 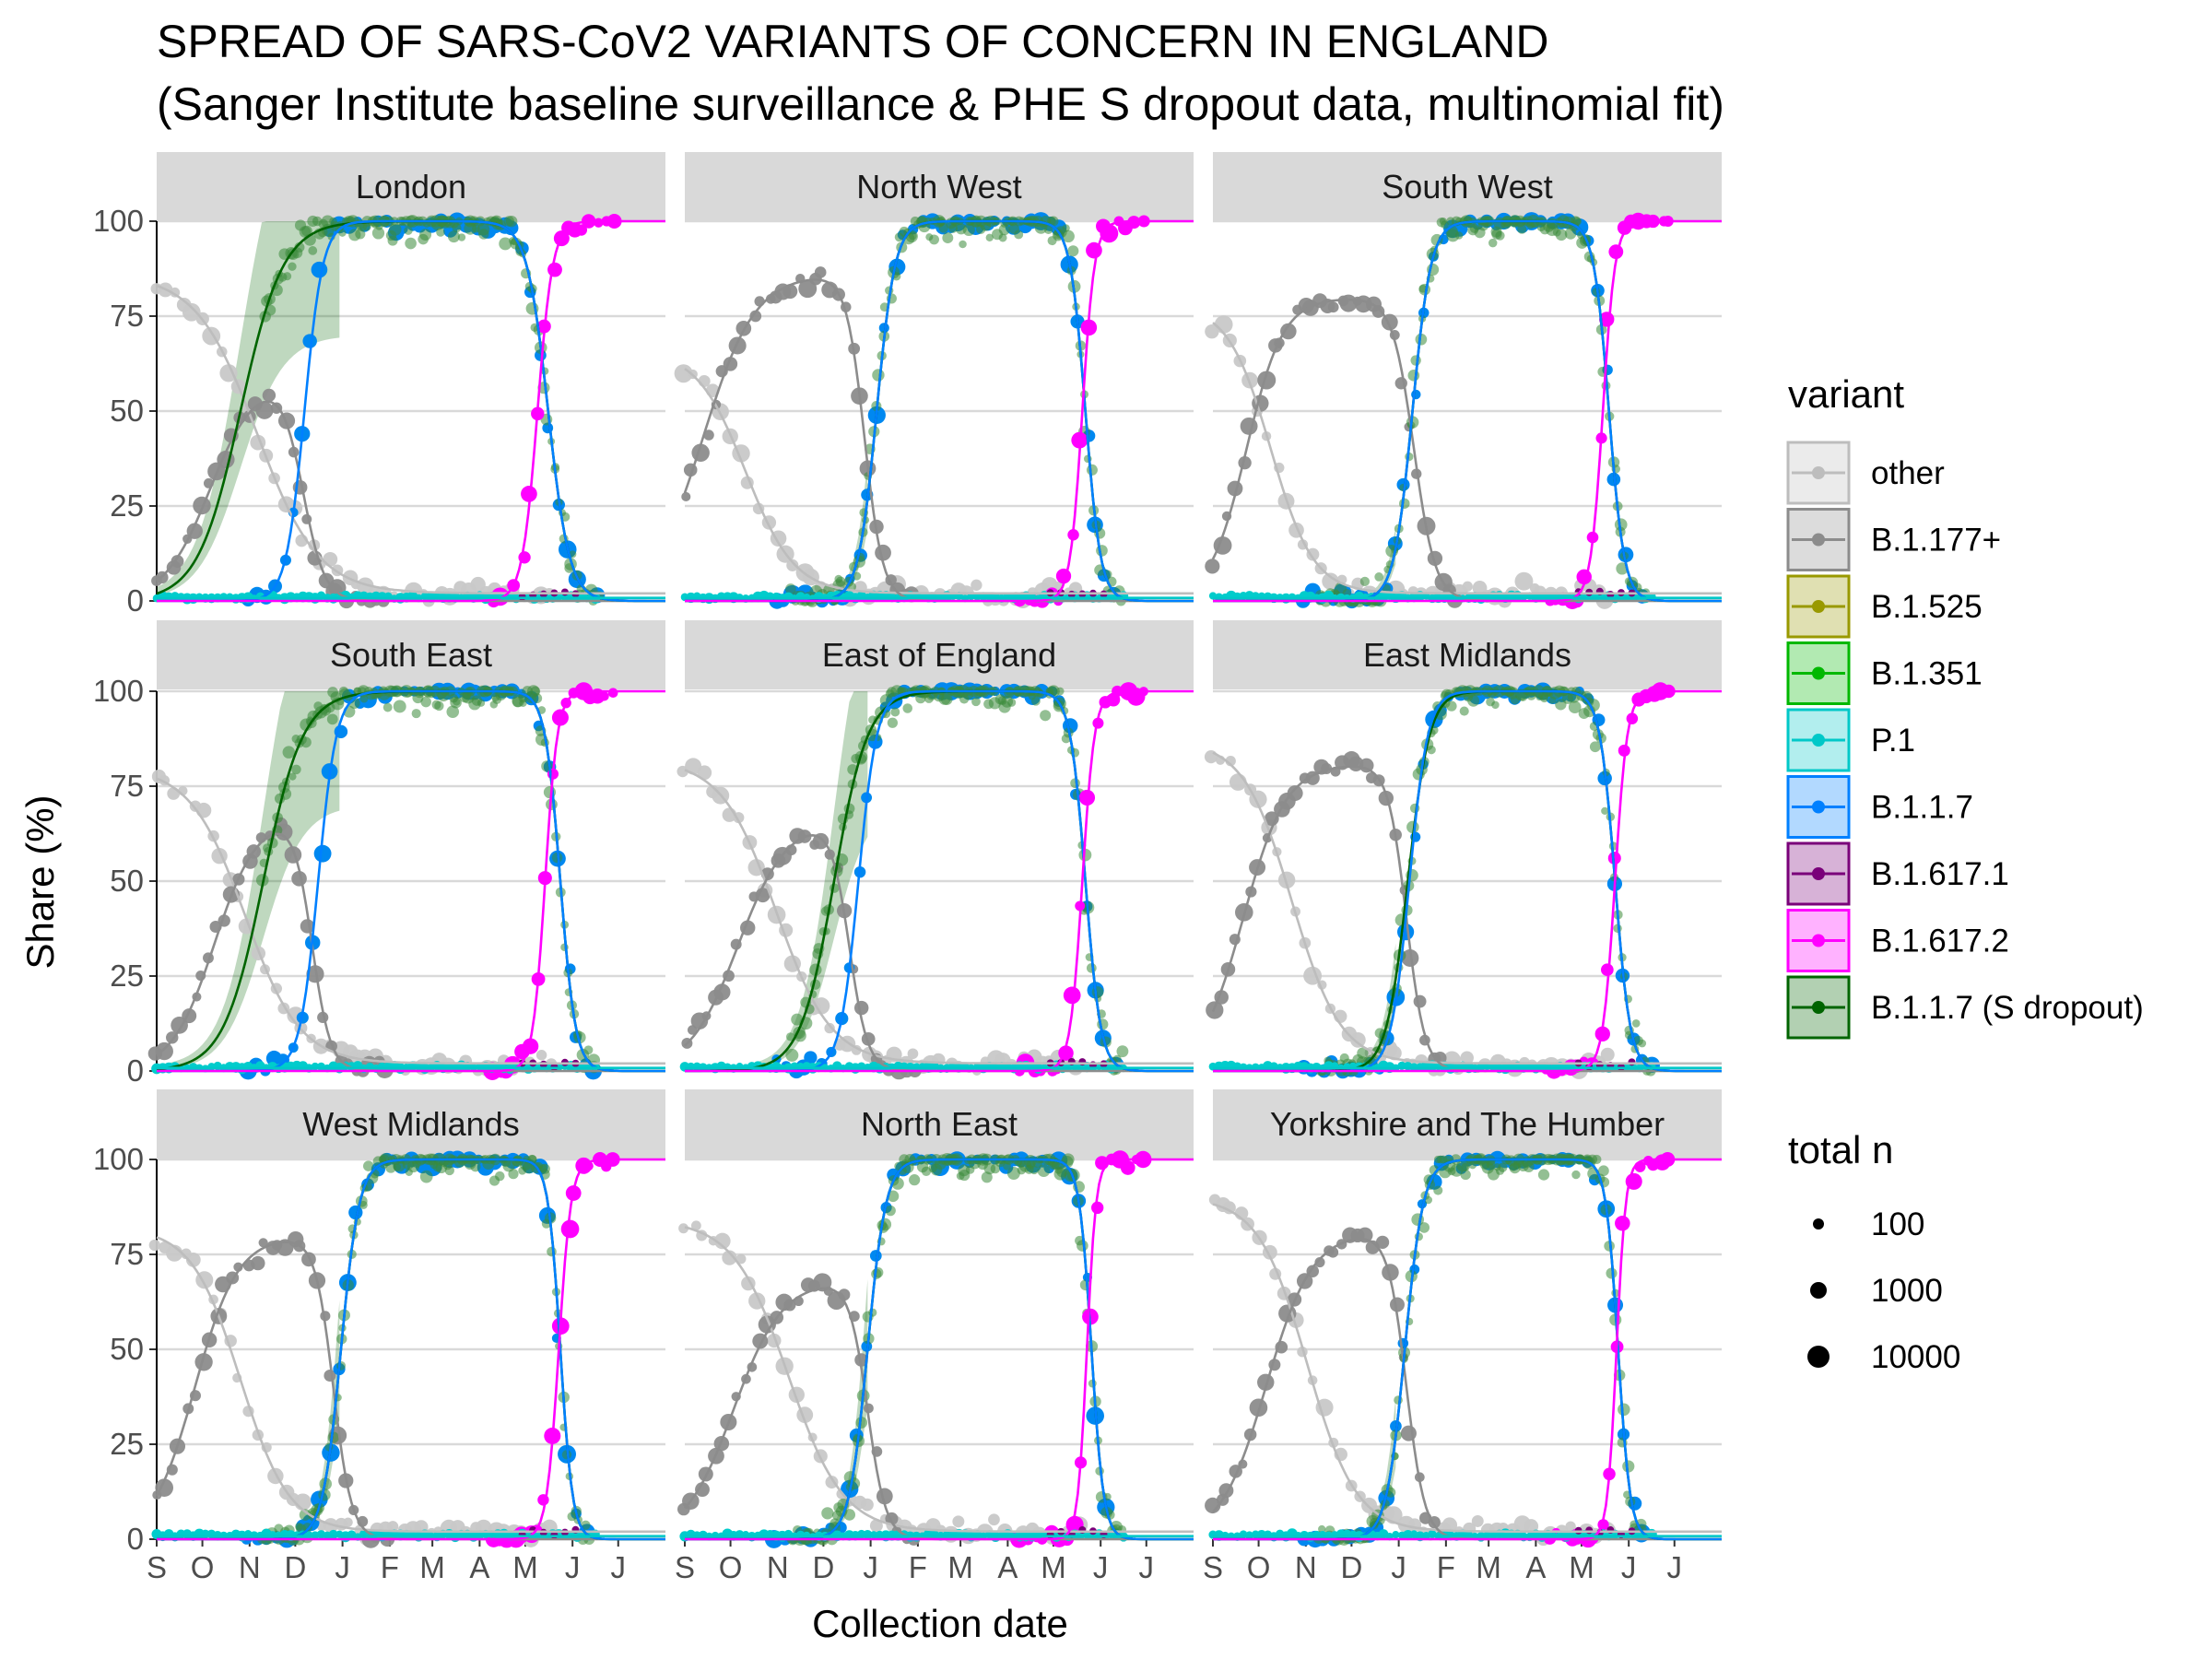 I want to click on y-tick-label: 25, so click(x=127, y=1444).